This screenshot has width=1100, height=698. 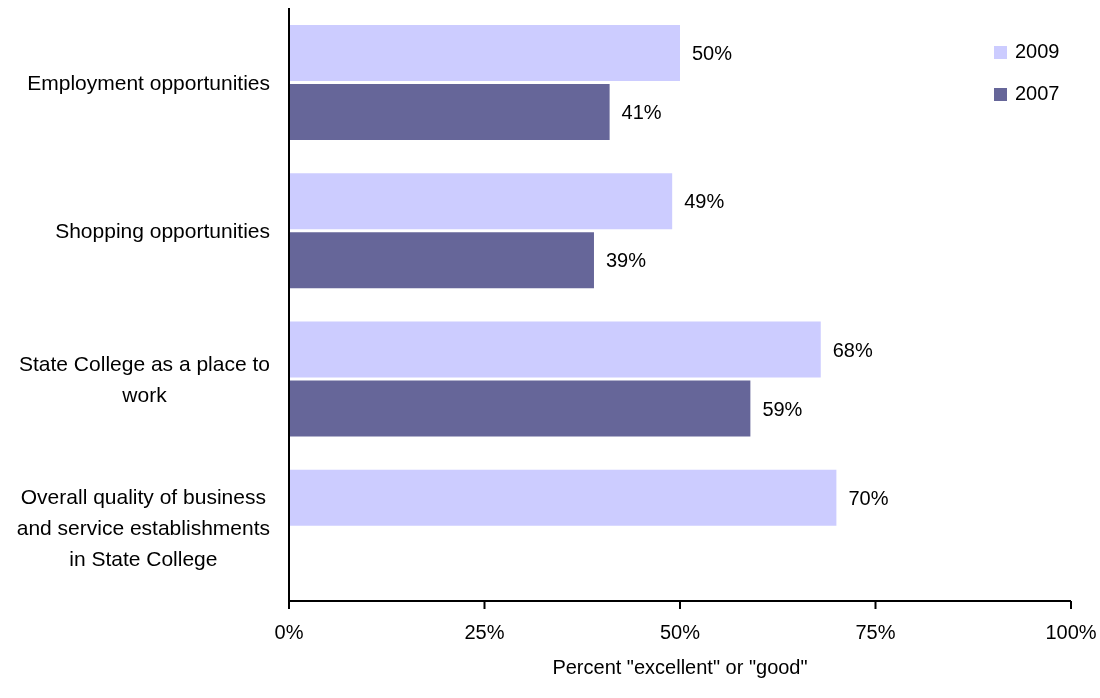 What do you see at coordinates (868, 497) in the screenshot?
I see `data-label: 70%` at bounding box center [868, 497].